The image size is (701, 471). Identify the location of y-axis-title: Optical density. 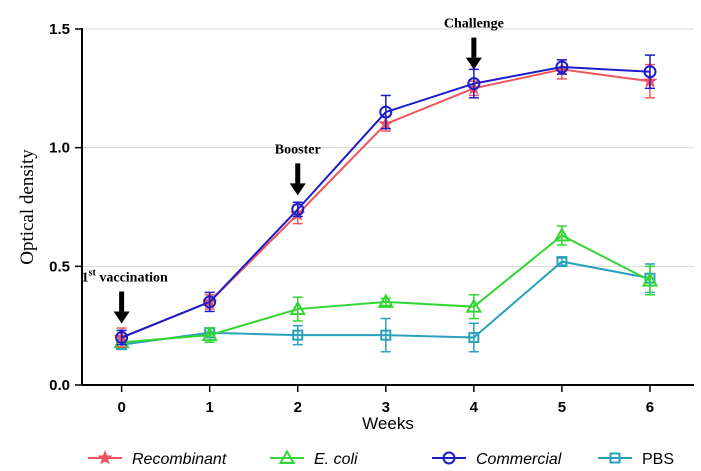
(27, 207).